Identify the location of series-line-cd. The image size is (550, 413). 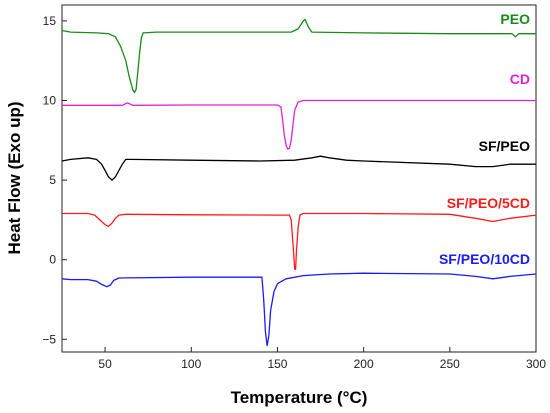
(299, 124).